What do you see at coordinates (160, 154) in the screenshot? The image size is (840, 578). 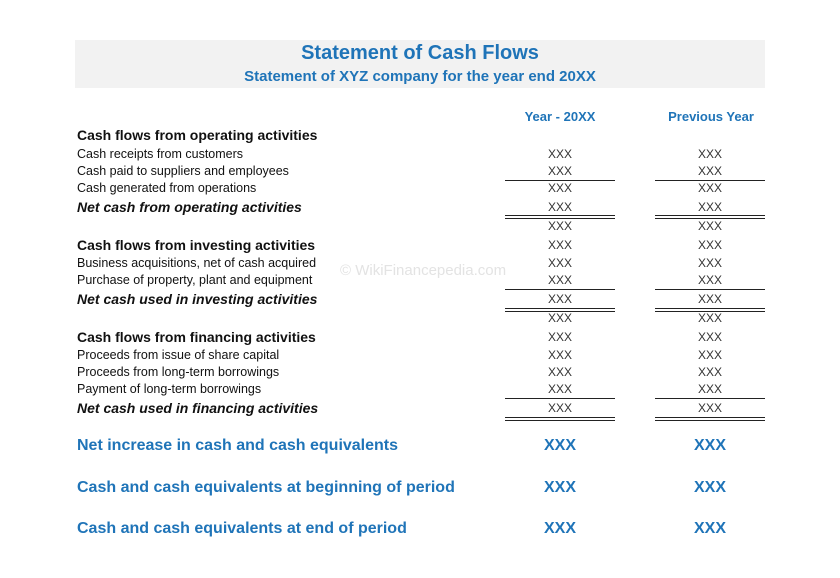 I see `row-label: Cash receipts from customers` at bounding box center [160, 154].